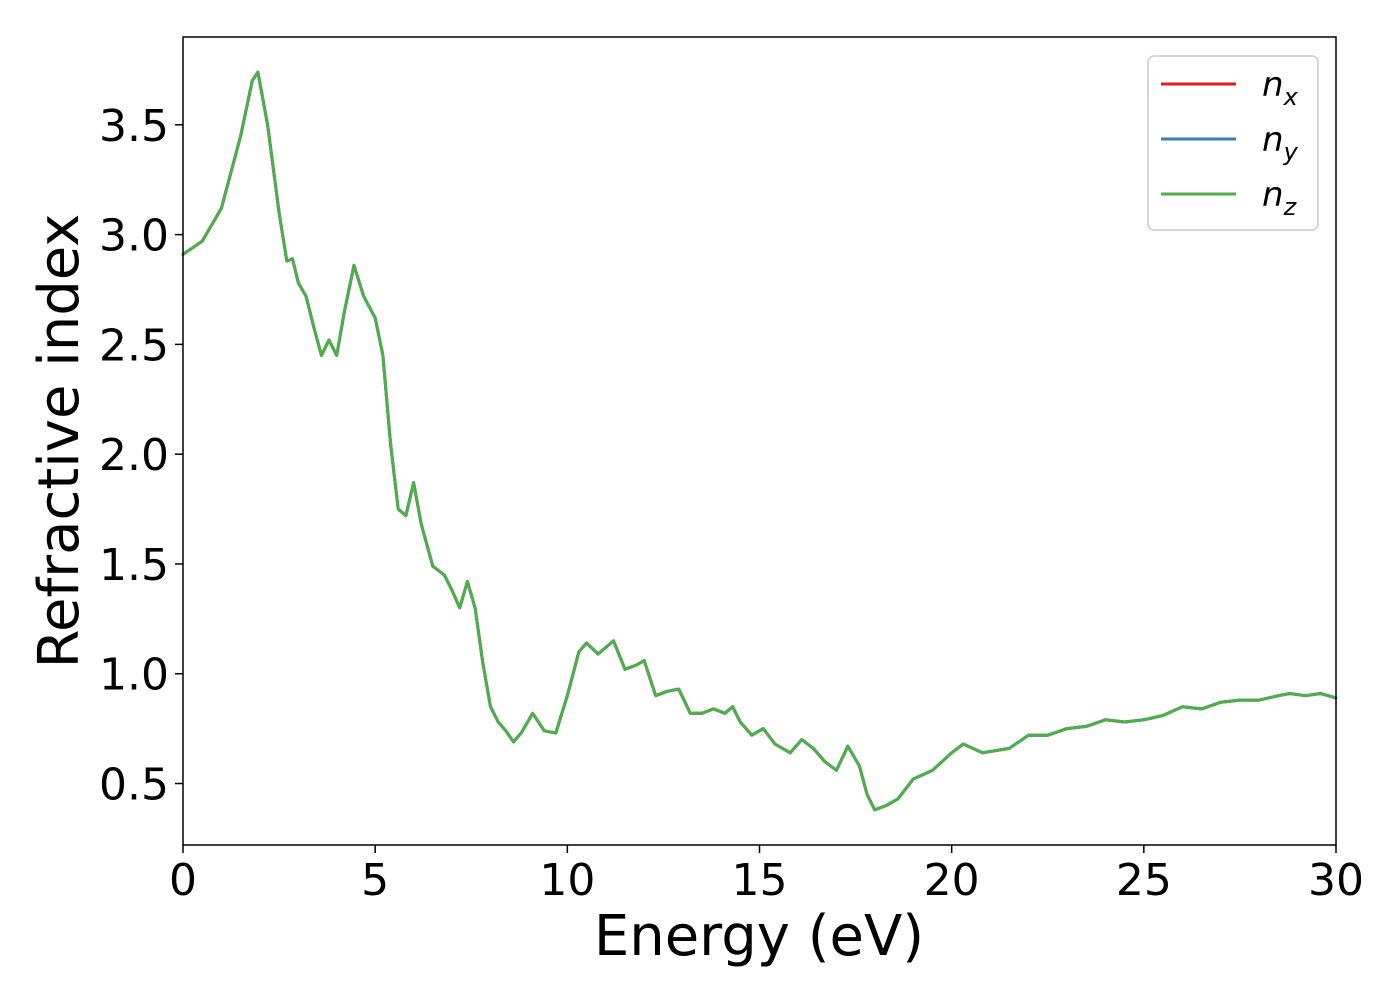  What do you see at coordinates (1291, 152) in the screenshot?
I see `legend-label-subscript: y` at bounding box center [1291, 152].